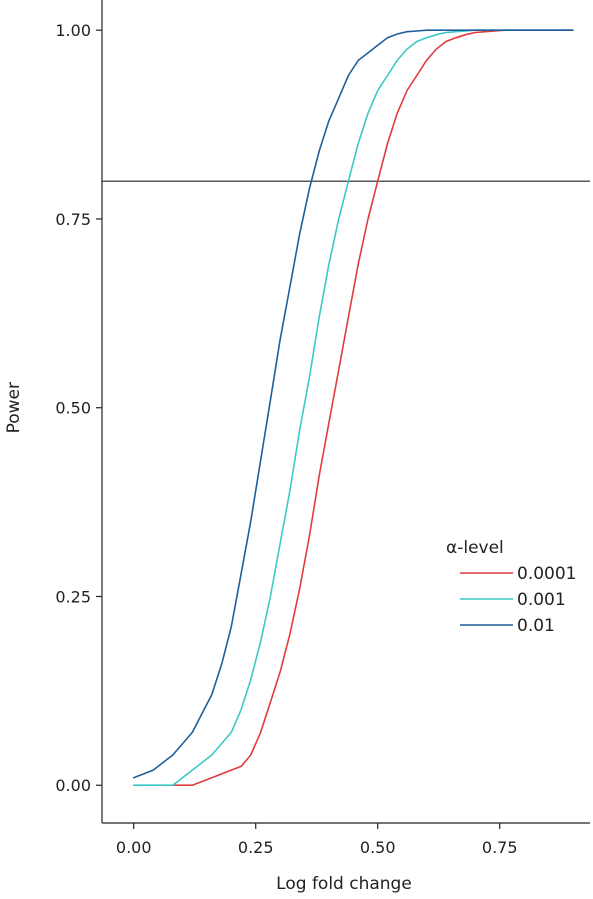 The image size is (593, 899). I want to click on y-tick-label: 0.75, so click(73, 219).